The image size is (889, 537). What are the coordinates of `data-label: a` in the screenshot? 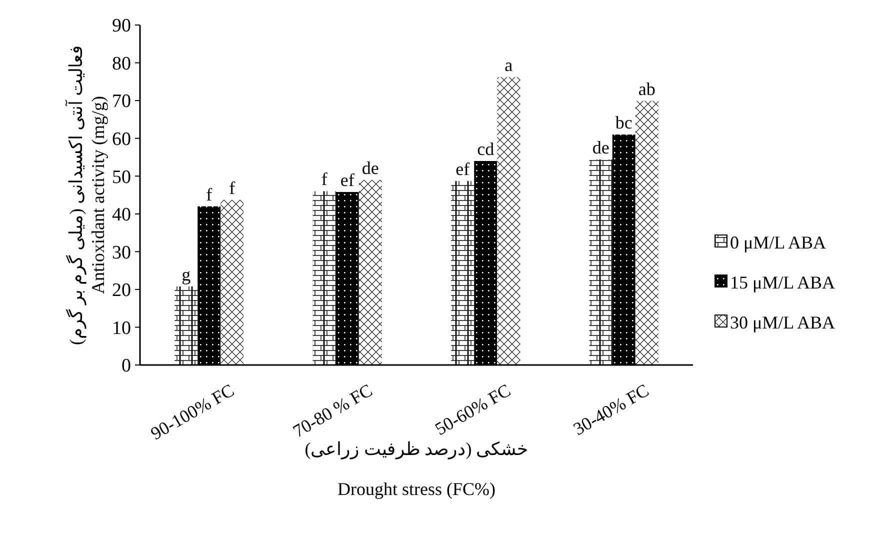 It's located at (508, 65).